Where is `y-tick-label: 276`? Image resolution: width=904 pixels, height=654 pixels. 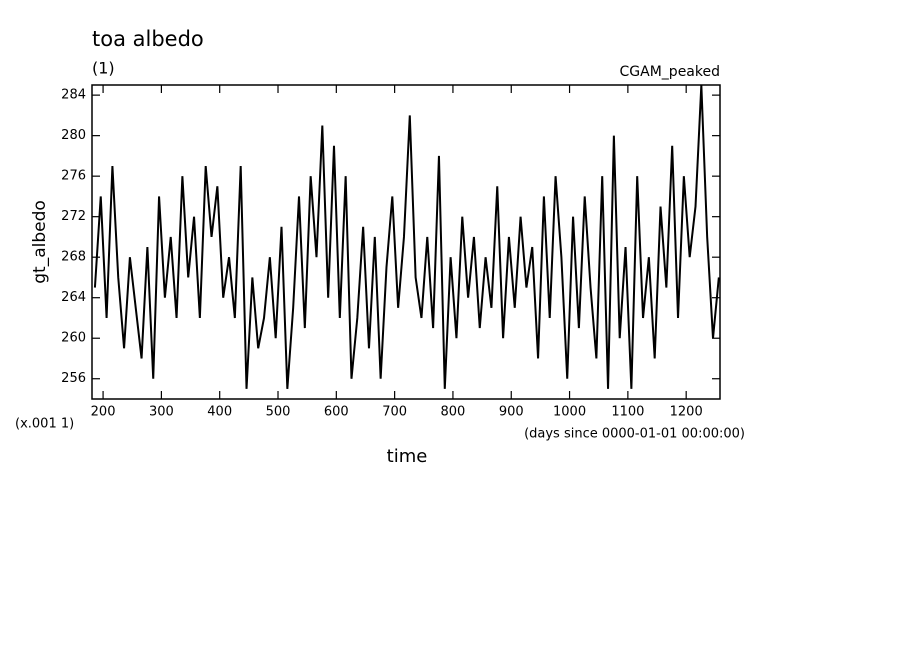 y-tick-label: 276 is located at coordinates (73, 176).